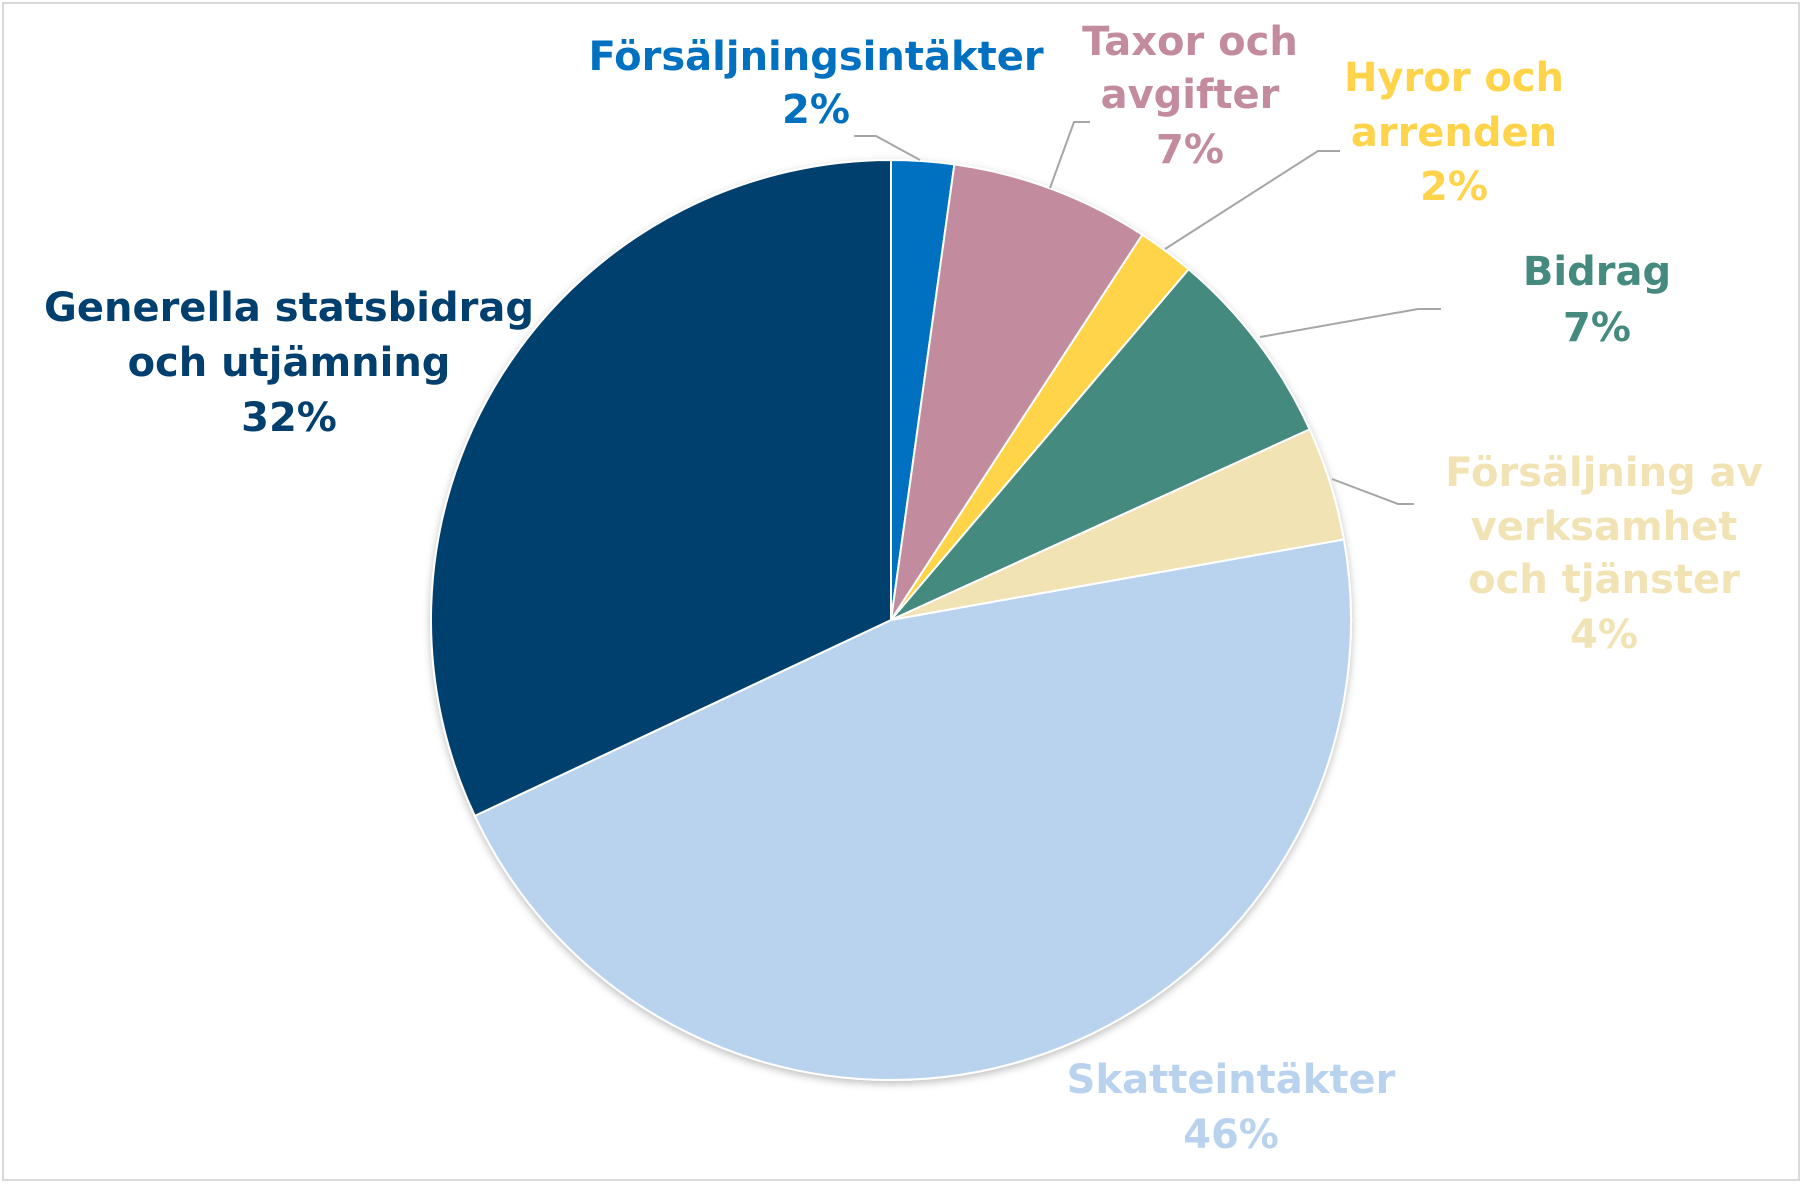  I want to click on slice-percent-label-1: 2%, so click(816, 110).